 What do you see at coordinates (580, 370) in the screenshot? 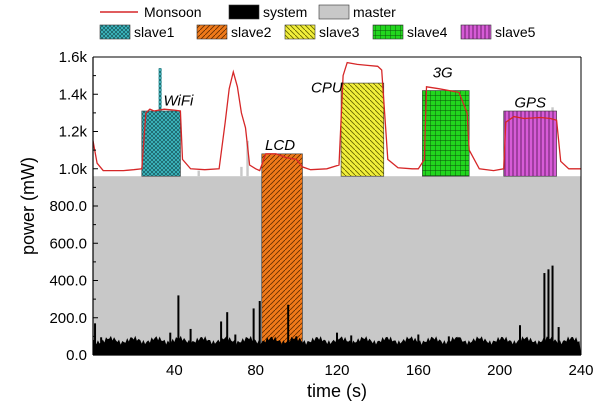
I see `x-tick-label: 240` at bounding box center [580, 370].